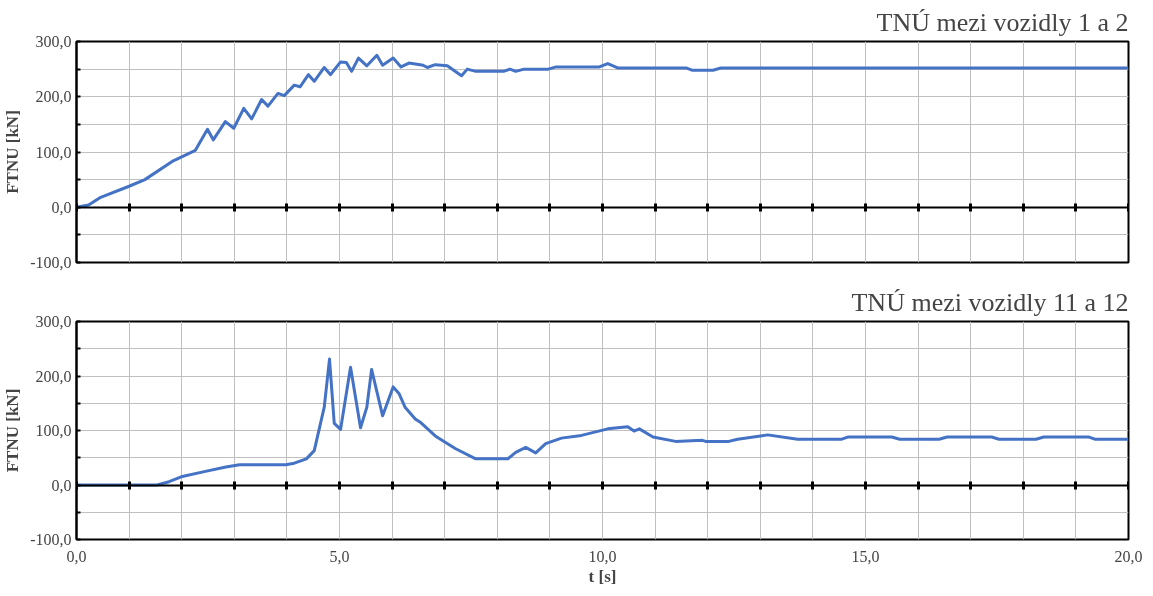  Describe the element at coordinates (76, 556) in the screenshot. I see `x-tick-label: 0,0` at that location.